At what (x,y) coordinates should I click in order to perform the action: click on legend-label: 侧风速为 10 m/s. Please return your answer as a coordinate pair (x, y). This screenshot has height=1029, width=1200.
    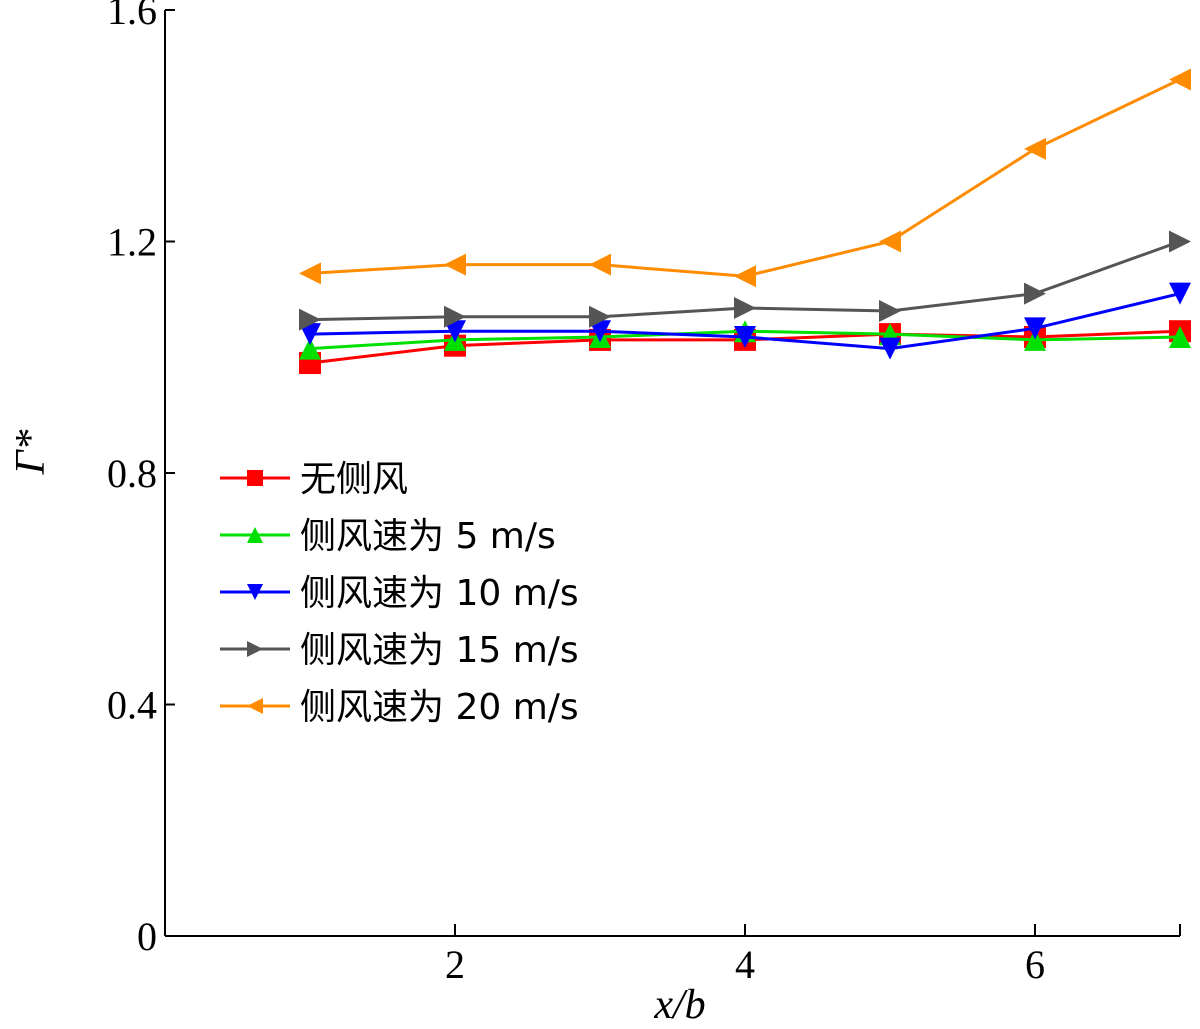
    Looking at the image, I should click on (439, 593).